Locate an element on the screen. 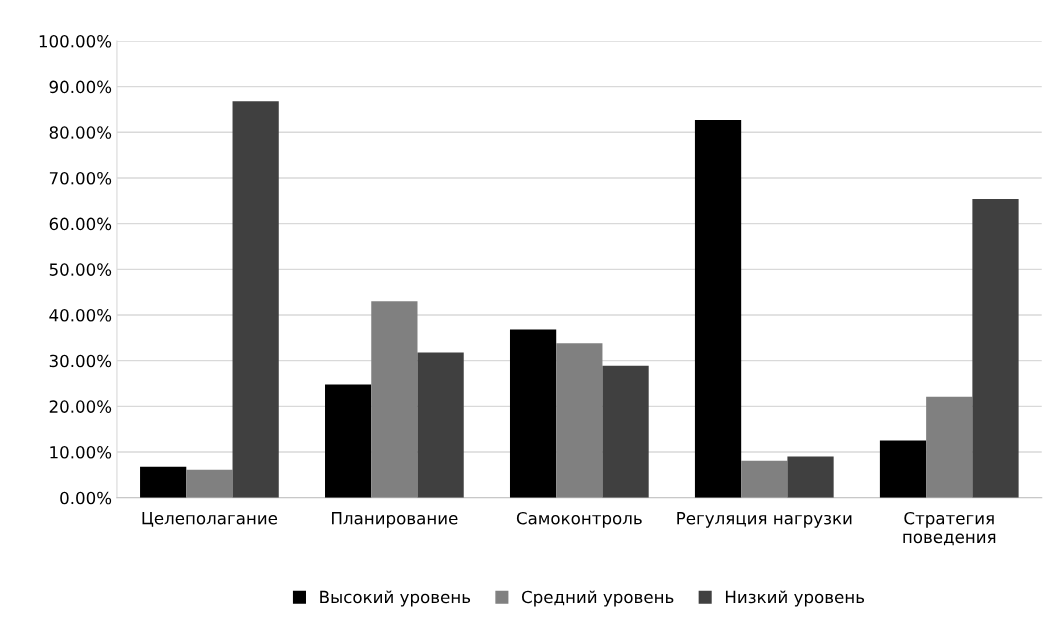 This screenshot has height=630, width=1063. y-tick-label: 50.00% is located at coordinates (80, 269).